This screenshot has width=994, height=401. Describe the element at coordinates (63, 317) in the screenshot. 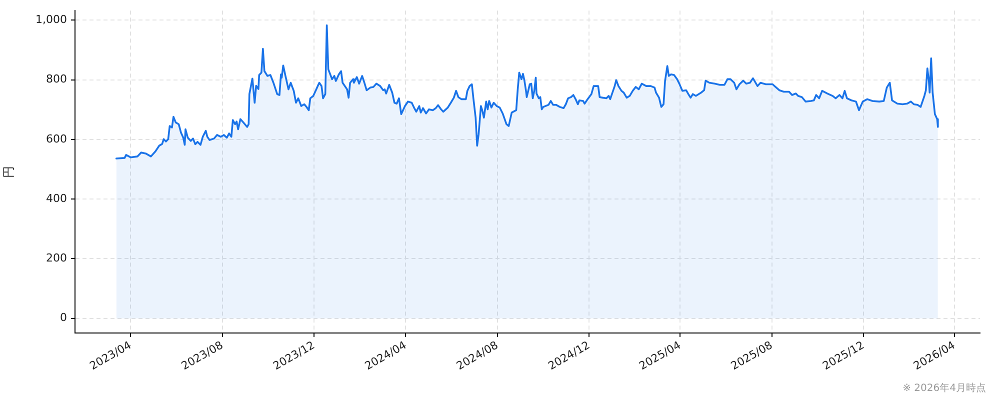

I see `y-tick-label: 0` at that location.